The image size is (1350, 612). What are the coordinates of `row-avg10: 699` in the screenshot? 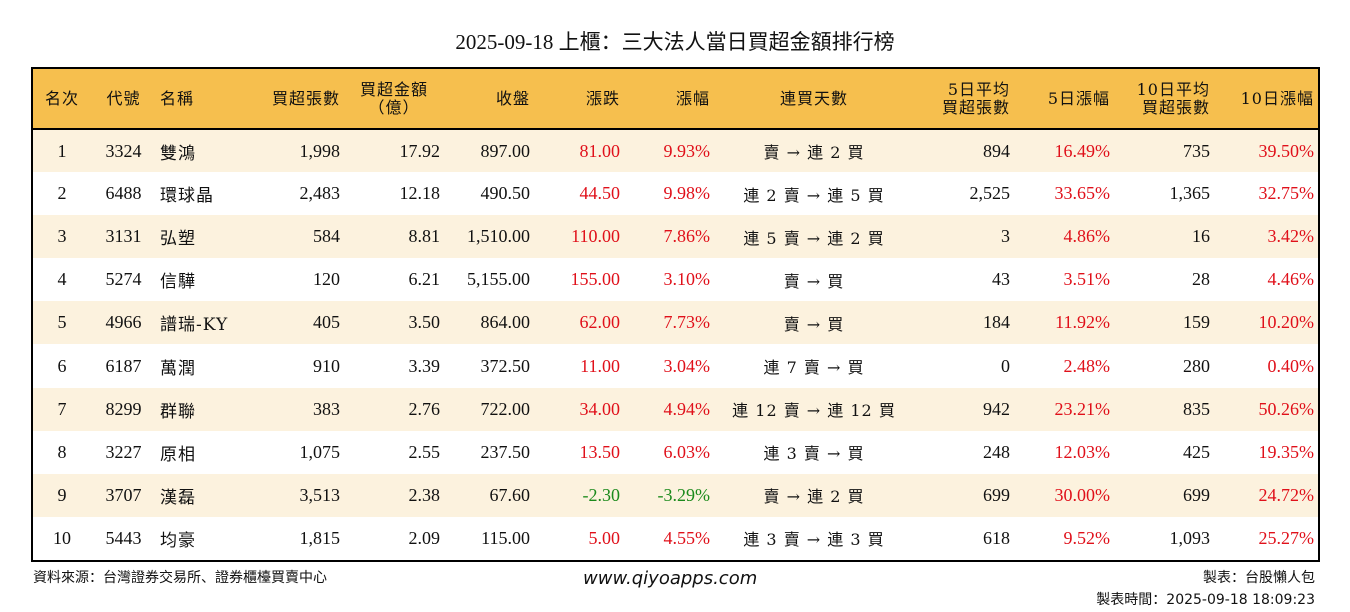 It's located at (1196, 494).